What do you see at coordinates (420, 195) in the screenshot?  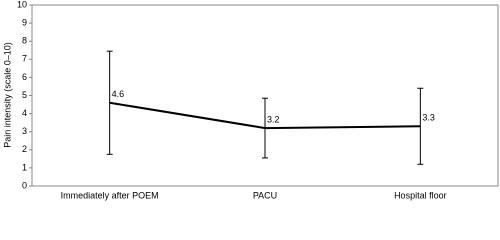 I see `x-tick-label: Hospital floor` at bounding box center [420, 195].